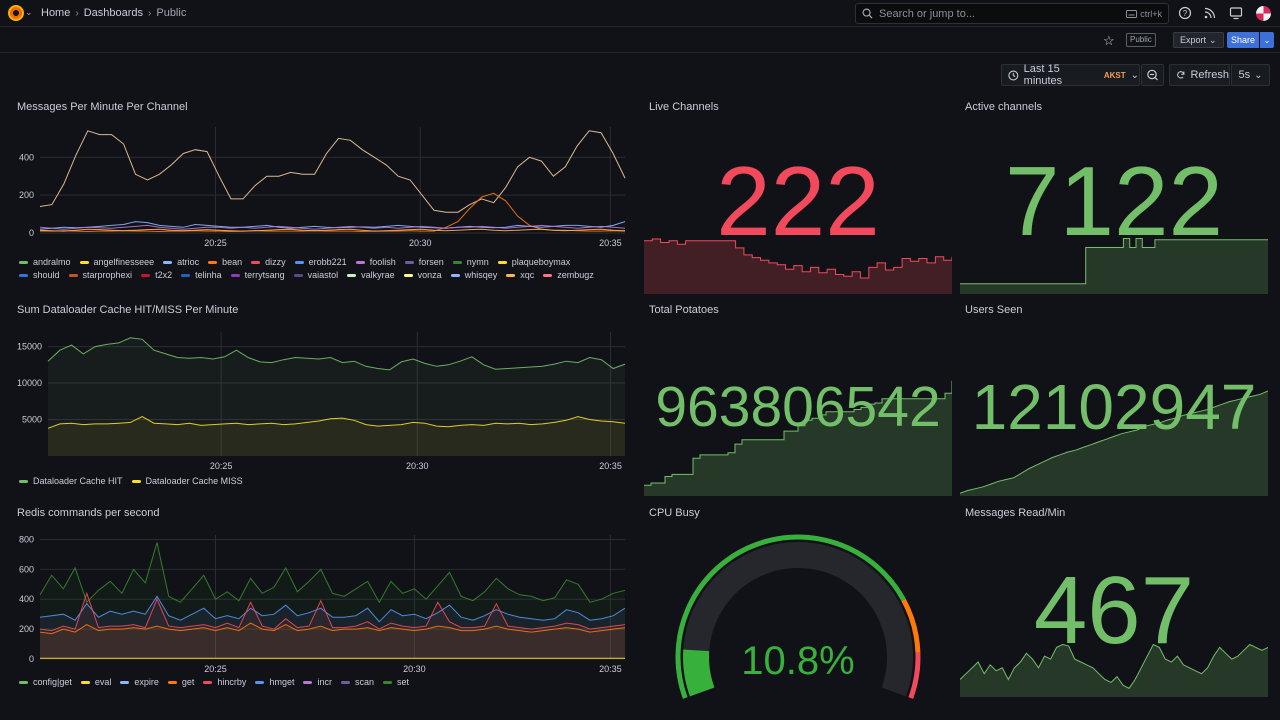 The image size is (1280, 720). What do you see at coordinates (274, 682) in the screenshot?
I see `legend-item: hmget` at bounding box center [274, 682].